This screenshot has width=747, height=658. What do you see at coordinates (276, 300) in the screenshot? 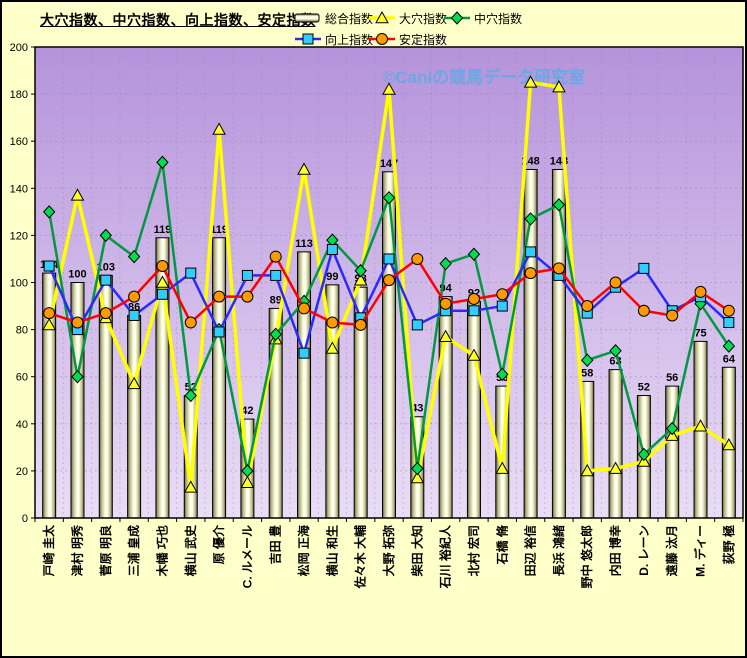
I see `bar-value-label: 89` at bounding box center [276, 300].